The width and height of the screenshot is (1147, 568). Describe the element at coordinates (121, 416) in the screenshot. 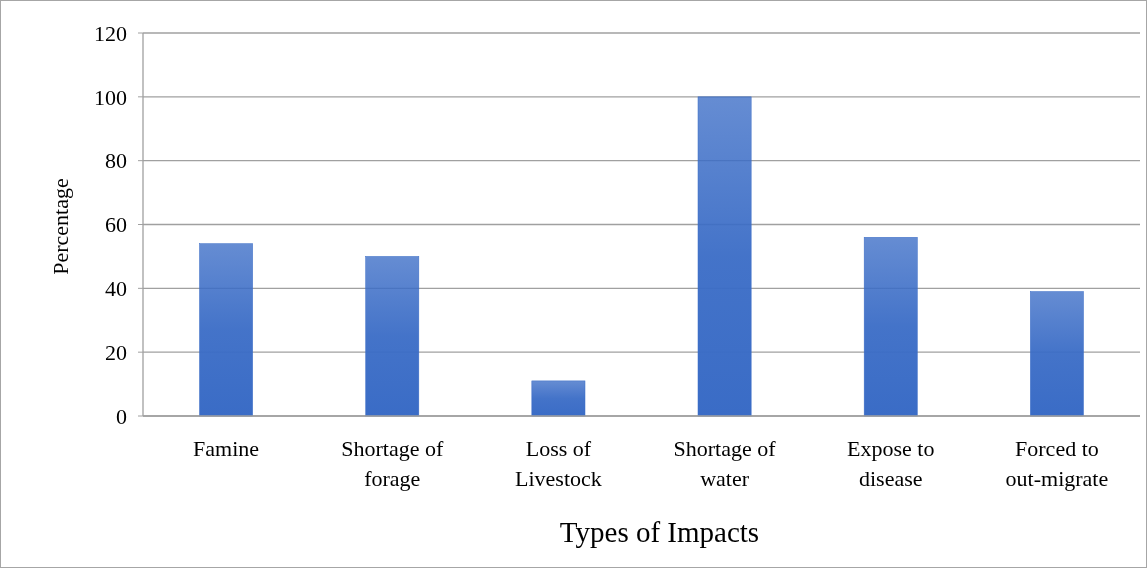

I see `y-tick-label: 0` at that location.